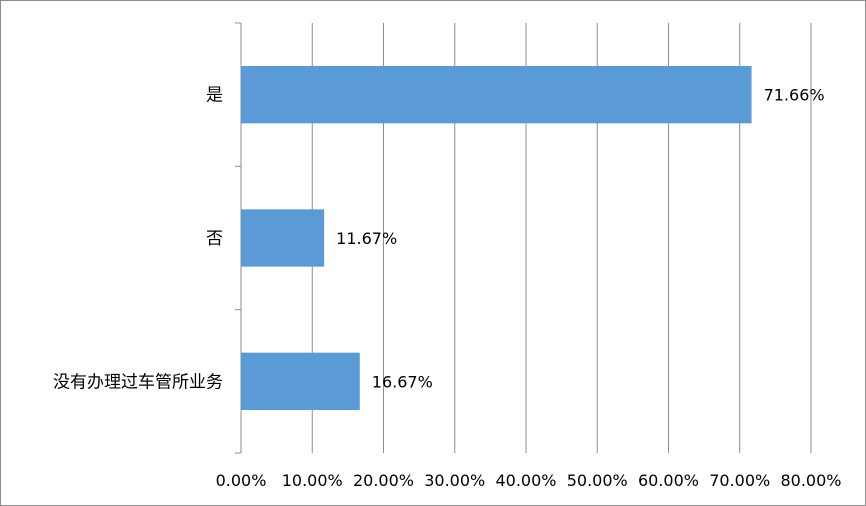  I want to click on x-tick-label: 50.00%, so click(597, 480).